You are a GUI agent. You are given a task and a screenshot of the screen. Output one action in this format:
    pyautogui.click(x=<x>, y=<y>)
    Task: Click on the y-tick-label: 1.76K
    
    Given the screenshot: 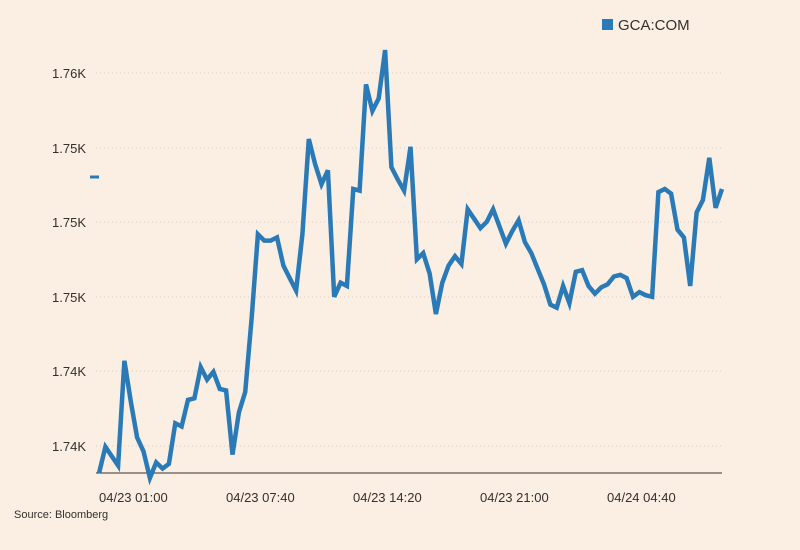 What is the action you would take?
    pyautogui.click(x=69, y=73)
    